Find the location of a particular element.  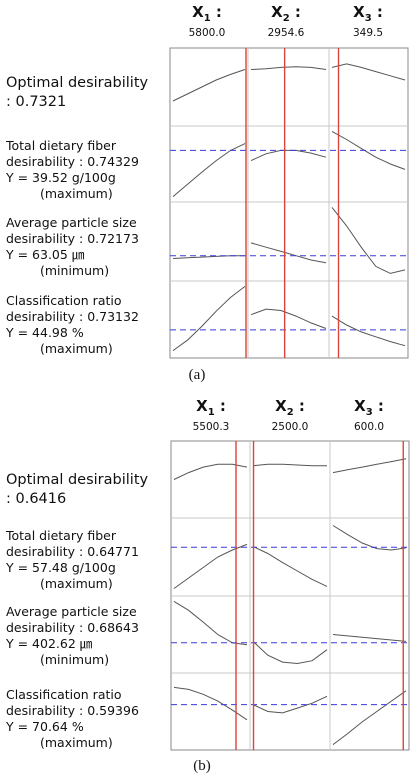

factor-value-x2: 2500.0 is located at coordinates (290, 427).